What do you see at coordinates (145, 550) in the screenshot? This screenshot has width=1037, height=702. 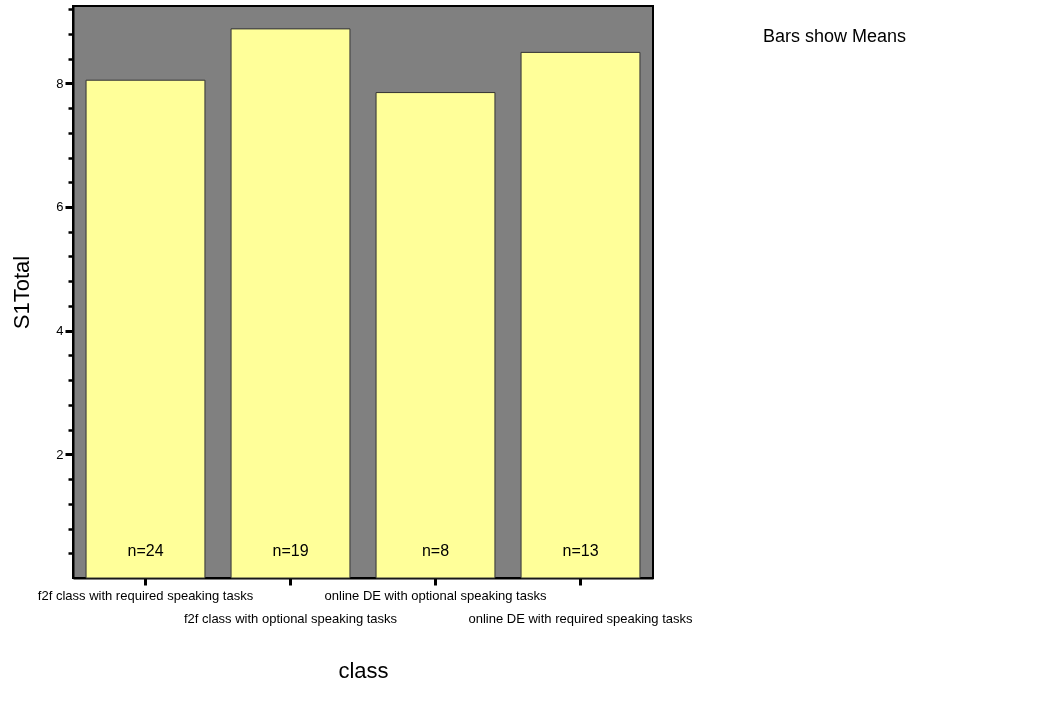 I see `annotation: n=24` at bounding box center [145, 550].